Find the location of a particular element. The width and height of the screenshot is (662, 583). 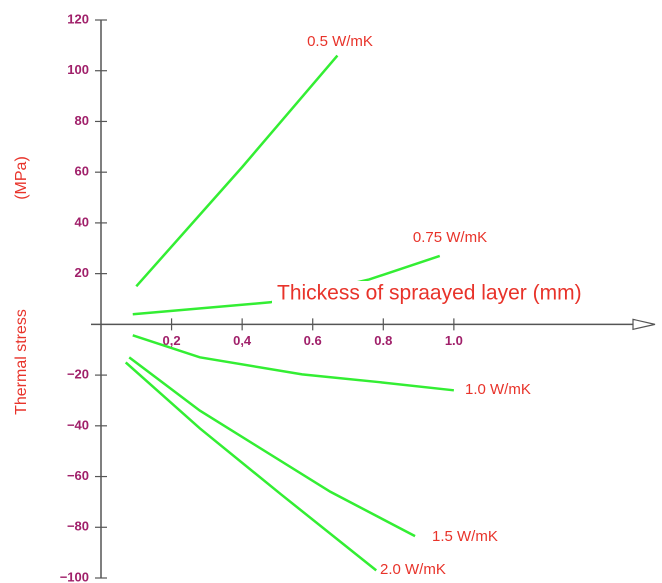

y-tick-label: −40 is located at coordinates (78, 424).